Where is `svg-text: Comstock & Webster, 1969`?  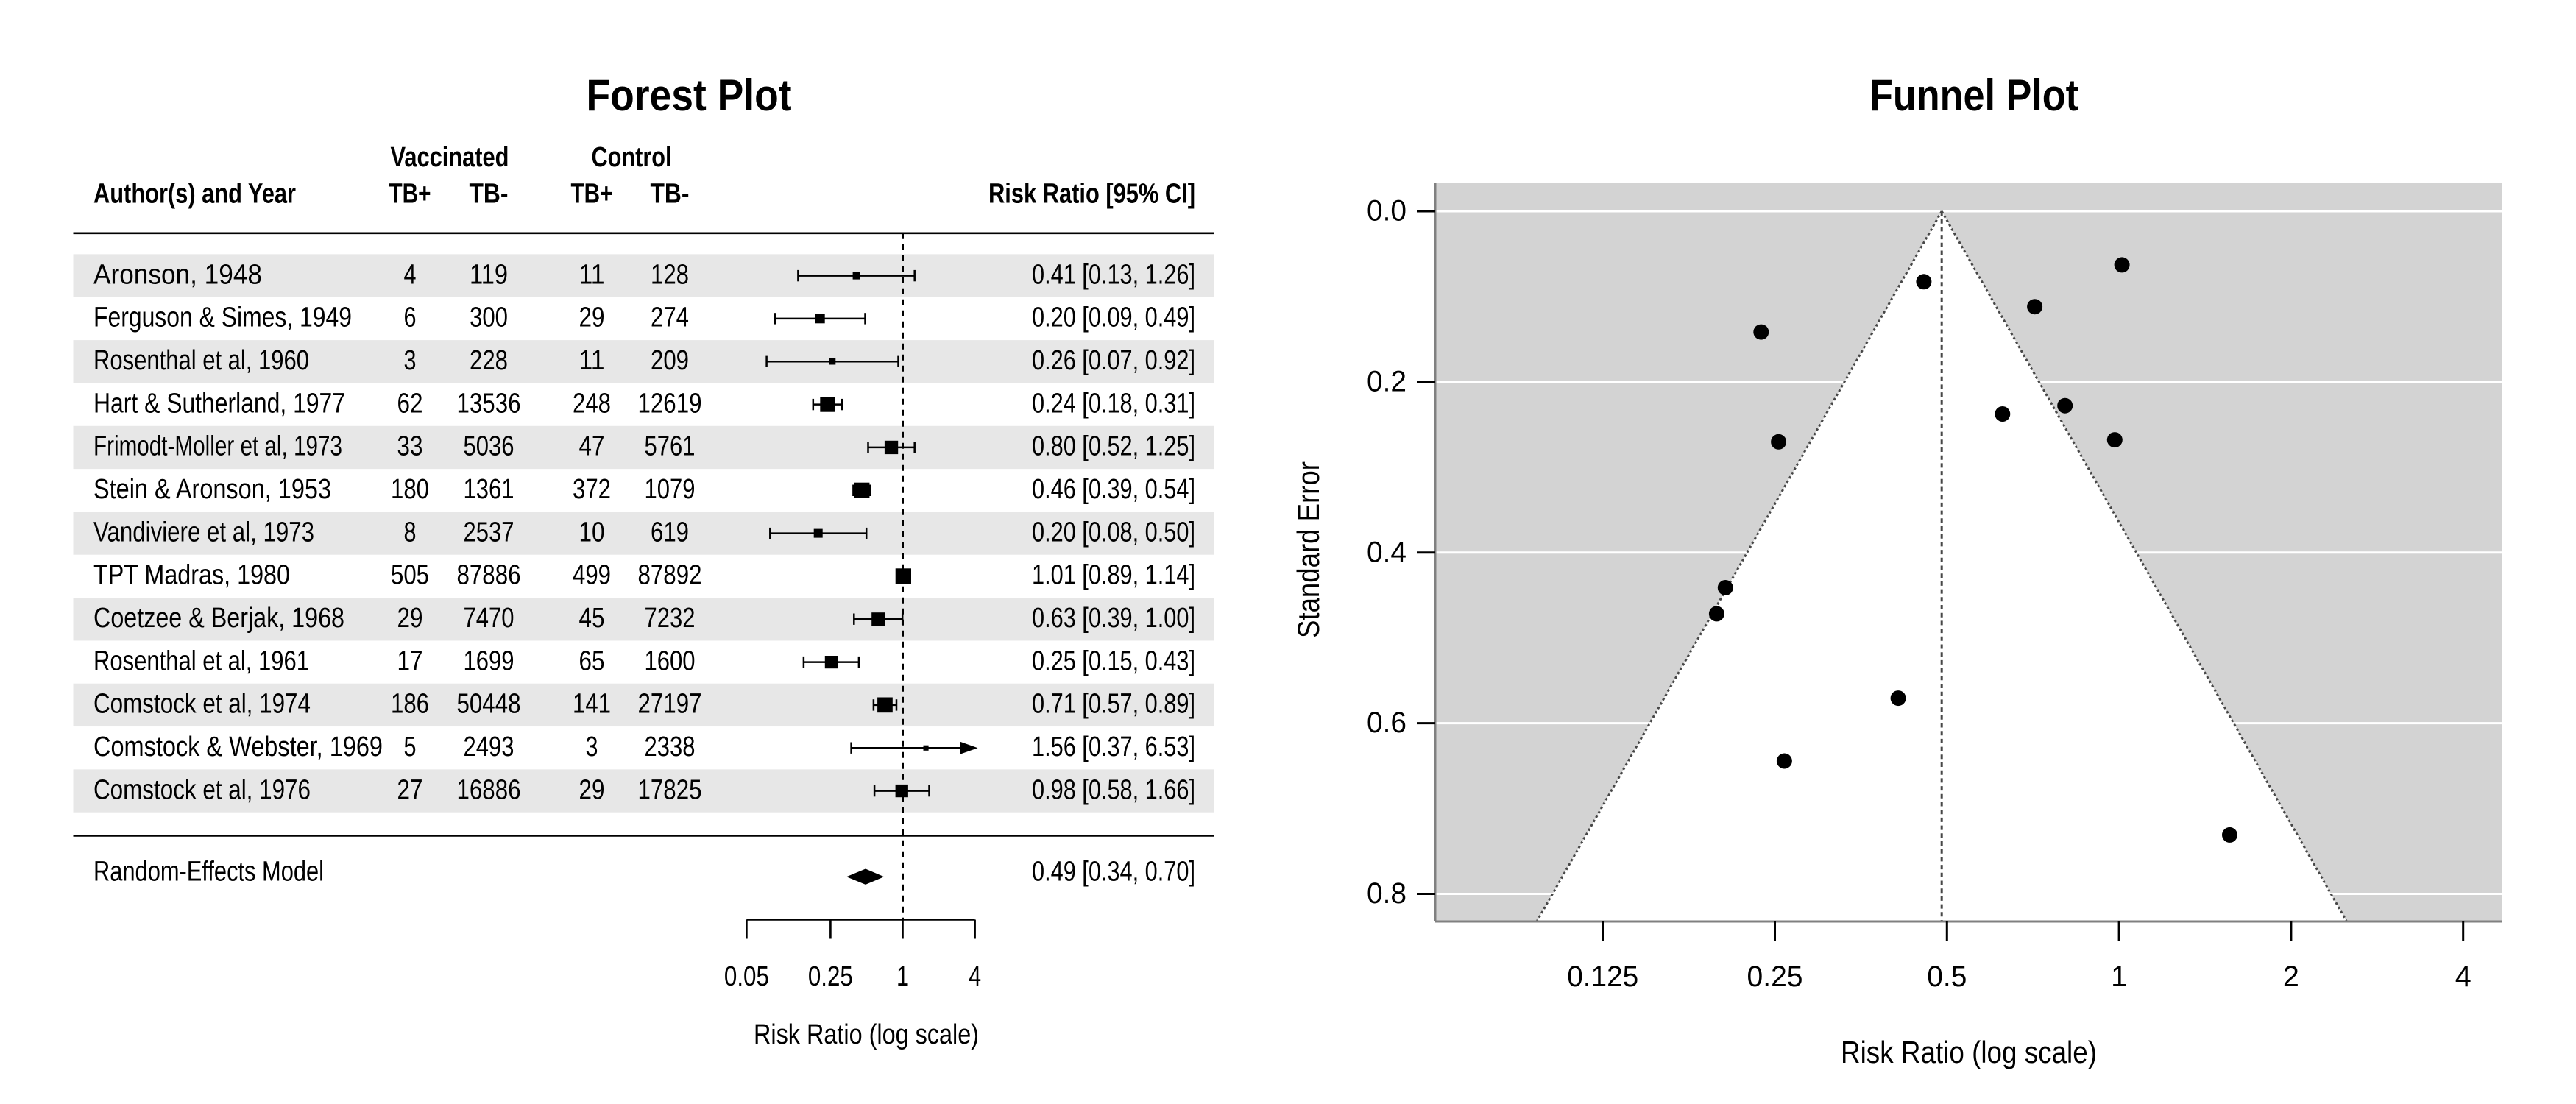 svg-text: Comstock & Webster, 1969 is located at coordinates (238, 747).